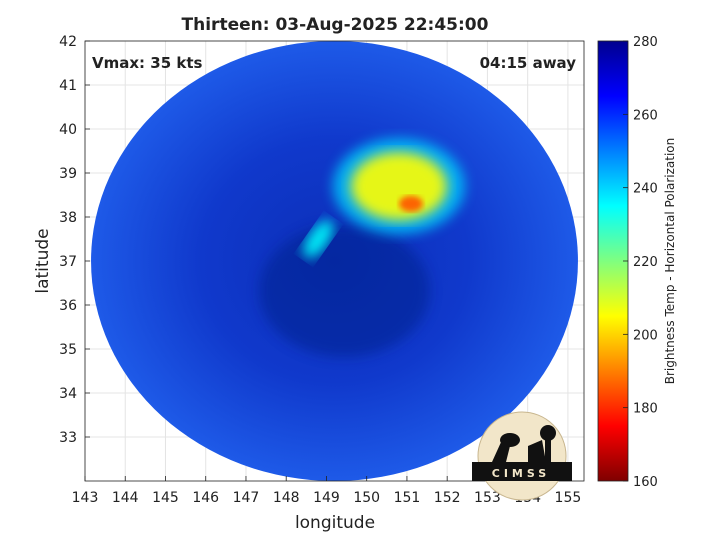  Describe the element at coordinates (366, 498) in the screenshot. I see `x-tick-label: 150` at that location.